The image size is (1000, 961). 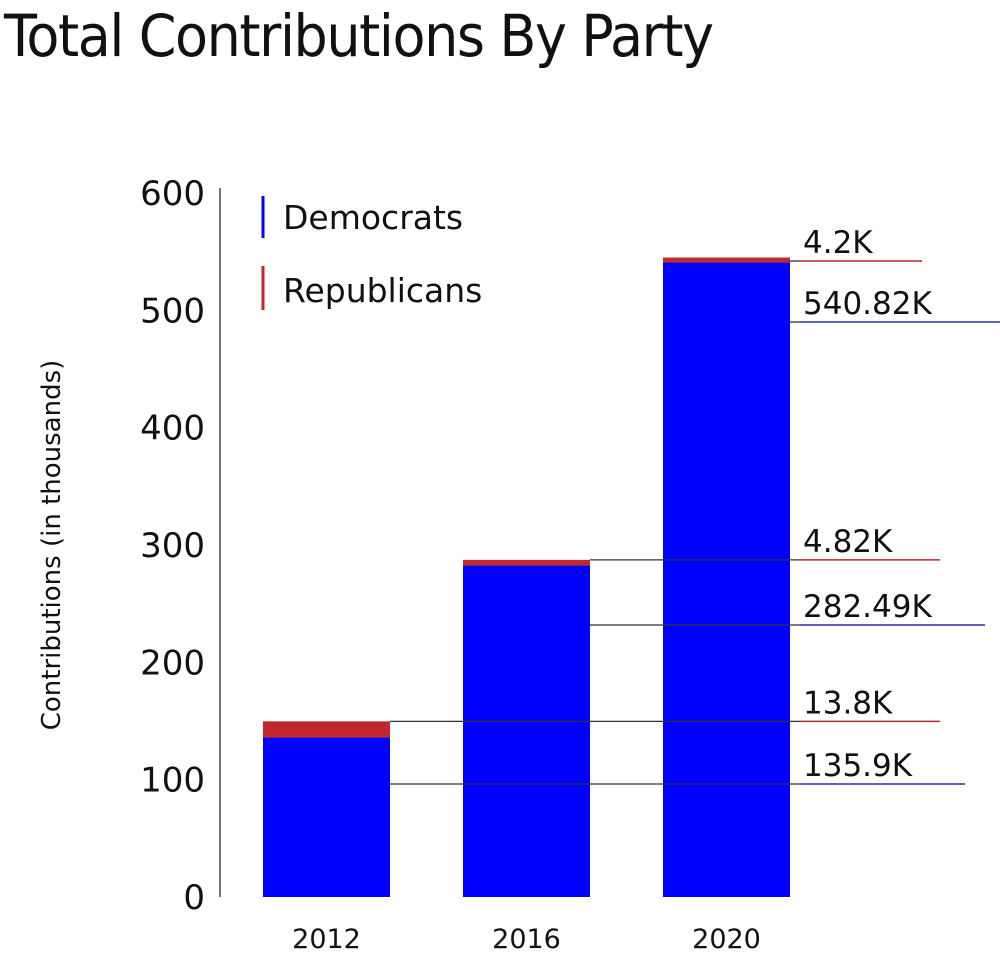 I want to click on y-axis-label: Contributions (in thousands), so click(x=52, y=545).